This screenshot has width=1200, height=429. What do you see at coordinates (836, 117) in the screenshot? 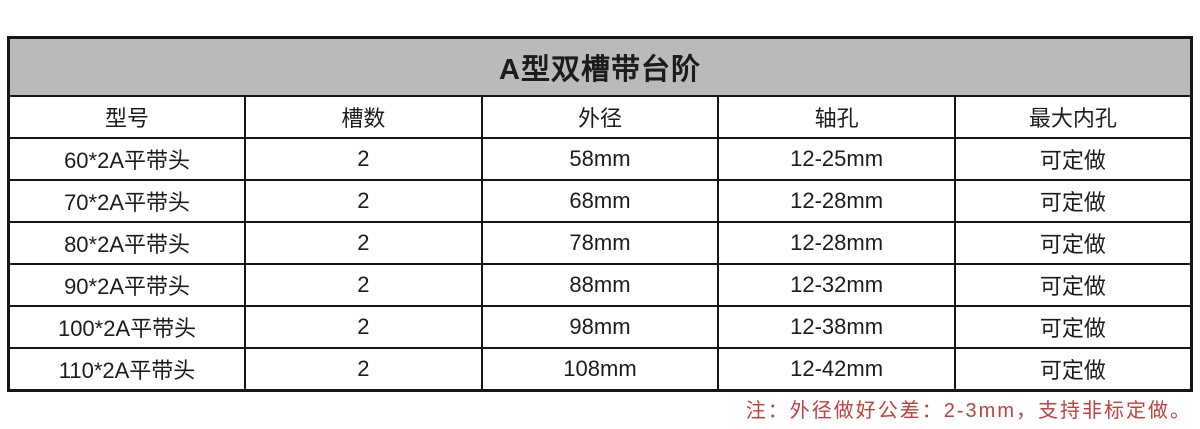
I see `header-shaft-hole: 轴孔` at bounding box center [836, 117].